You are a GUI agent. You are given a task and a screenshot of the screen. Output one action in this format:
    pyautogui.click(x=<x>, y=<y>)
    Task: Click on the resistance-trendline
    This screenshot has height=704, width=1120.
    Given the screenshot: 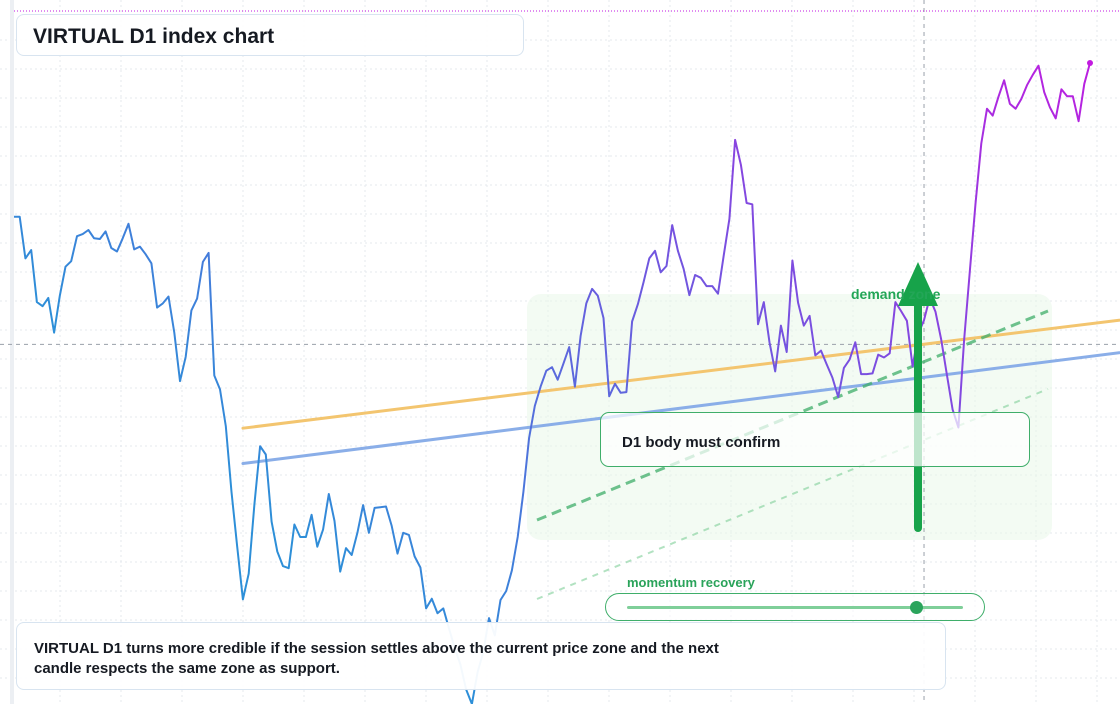 What is the action you would take?
    pyautogui.click(x=680, y=374)
    